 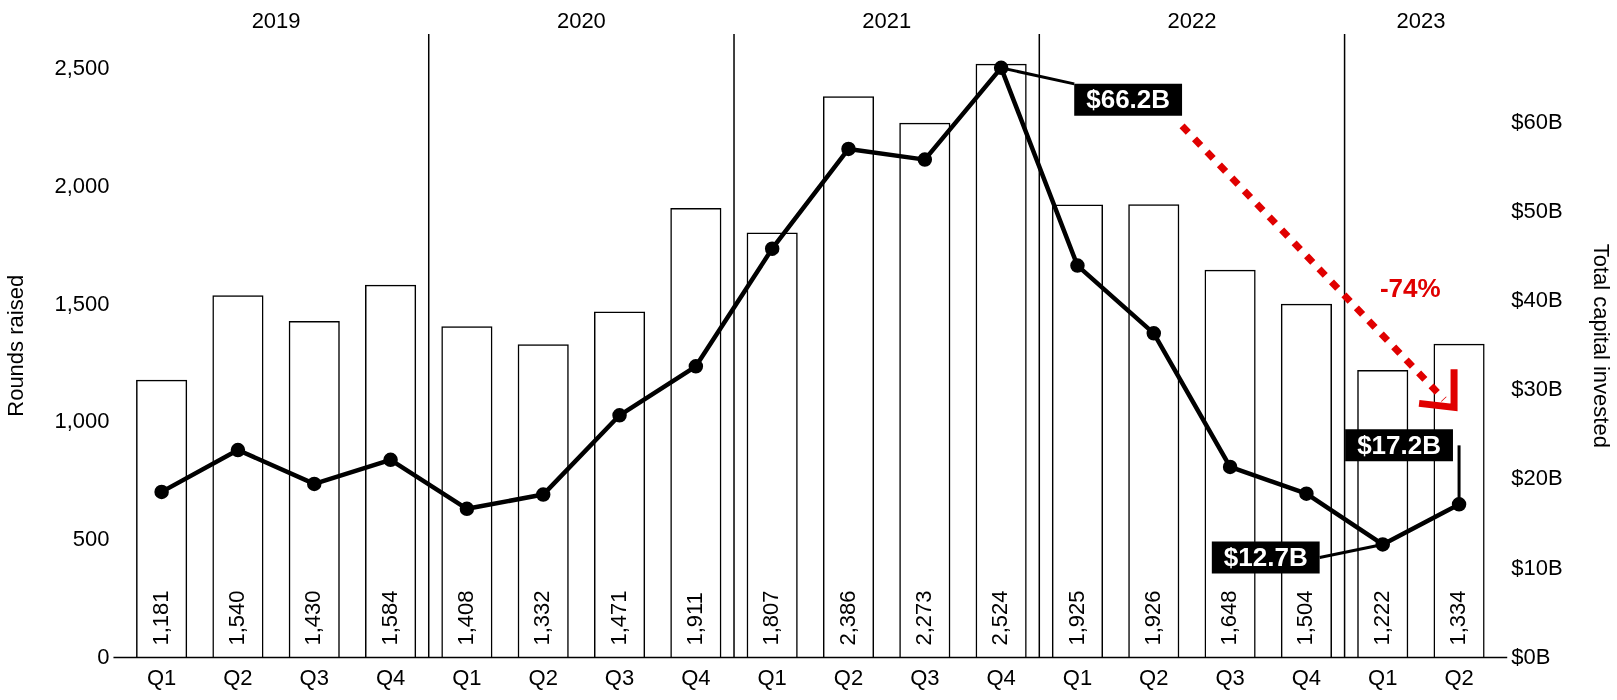 What do you see at coordinates (1458, 618) in the screenshot?
I see `data-label: 1,334` at bounding box center [1458, 618].